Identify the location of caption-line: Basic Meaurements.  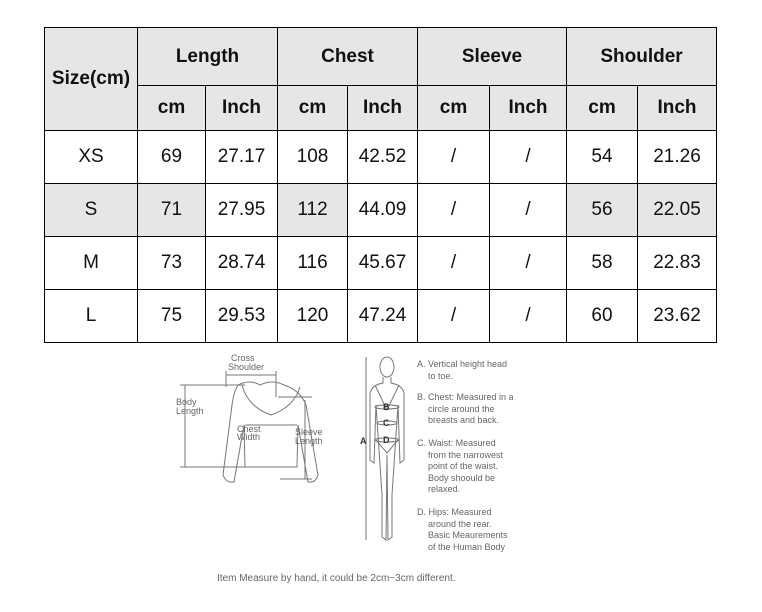
(468, 535).